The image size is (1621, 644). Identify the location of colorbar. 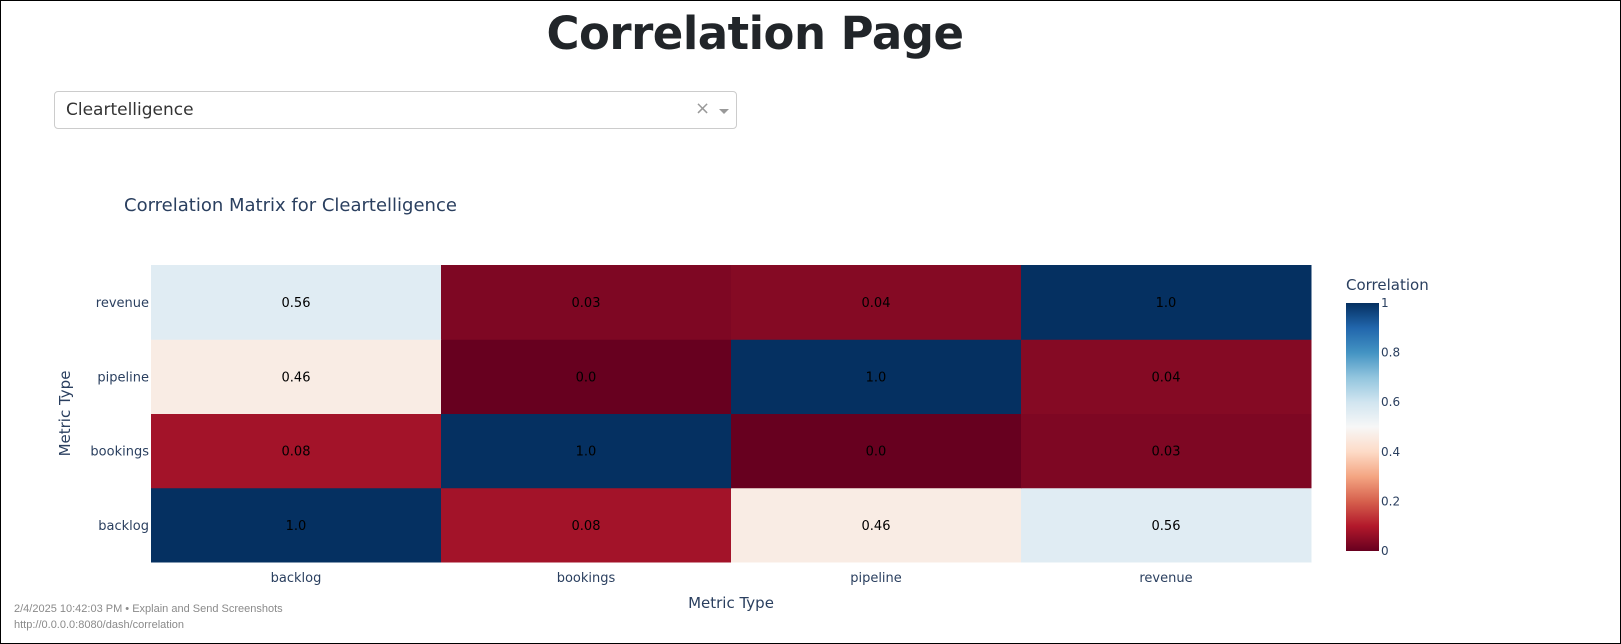
(1362, 427).